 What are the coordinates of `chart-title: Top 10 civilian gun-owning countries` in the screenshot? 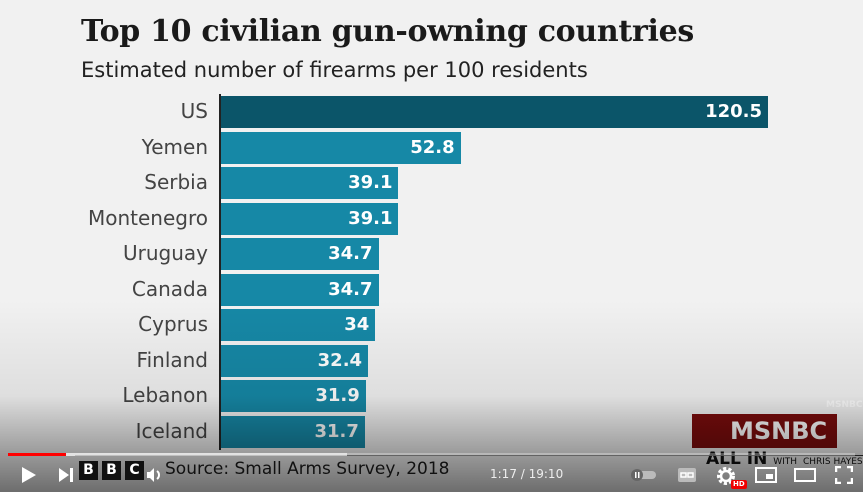 It's located at (387, 31).